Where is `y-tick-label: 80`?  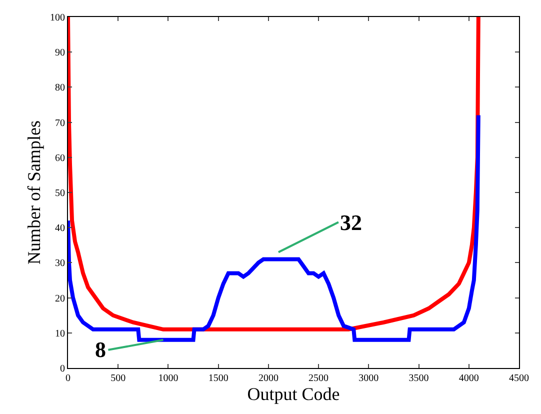
y-tick-label: 80 is located at coordinates (60, 88).